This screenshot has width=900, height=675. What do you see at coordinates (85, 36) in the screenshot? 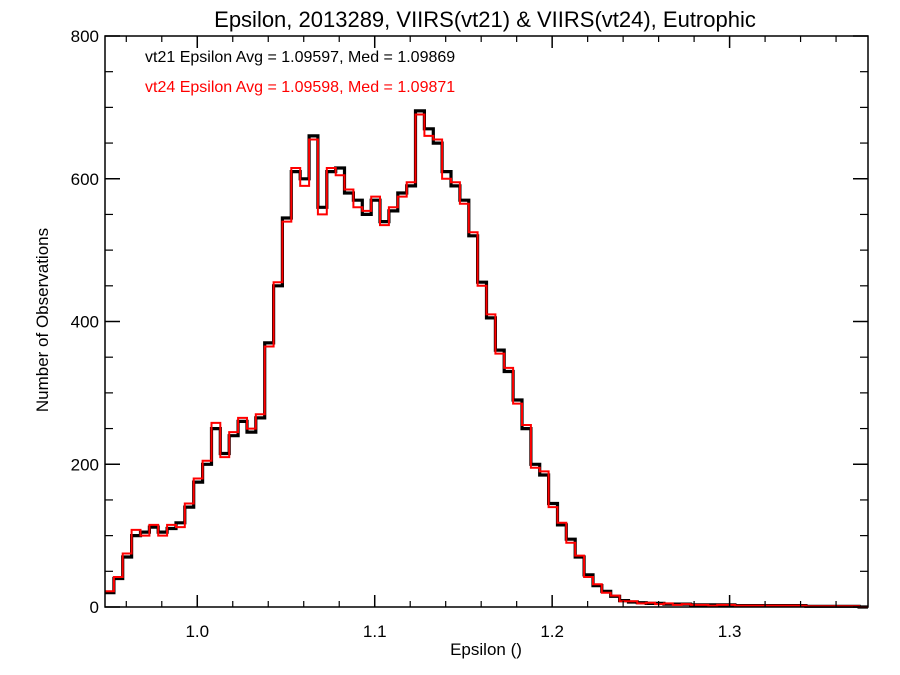
I see `y-tick-label: 800` at bounding box center [85, 36].